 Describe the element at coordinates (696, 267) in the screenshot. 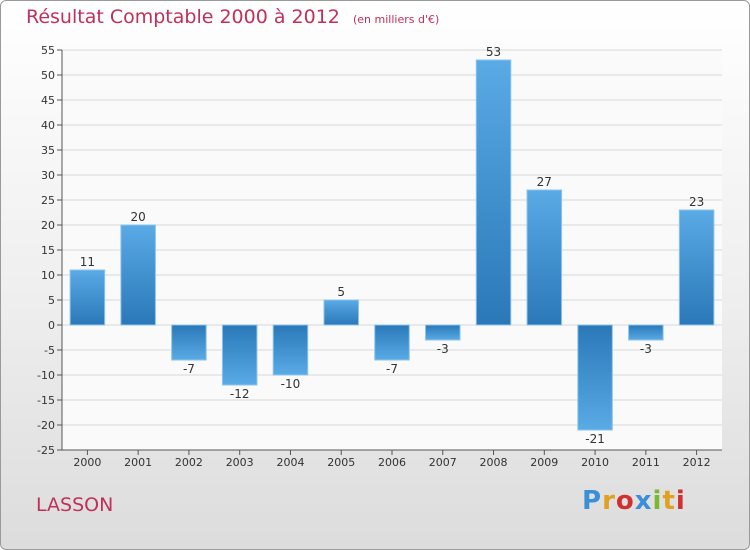

I see `bar-2012` at that location.